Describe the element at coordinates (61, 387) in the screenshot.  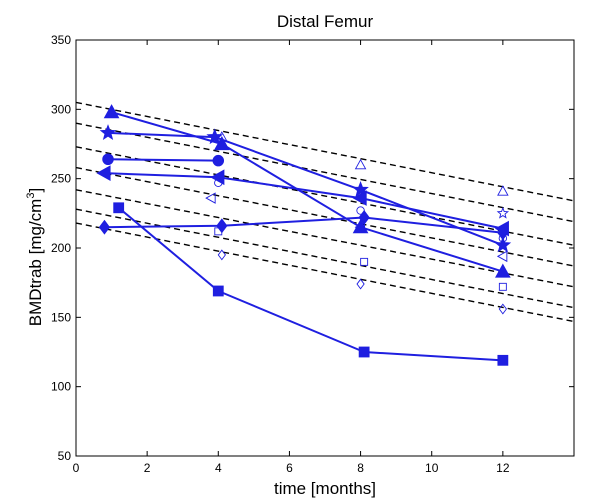
I see `y-tick-label: 100` at that location.